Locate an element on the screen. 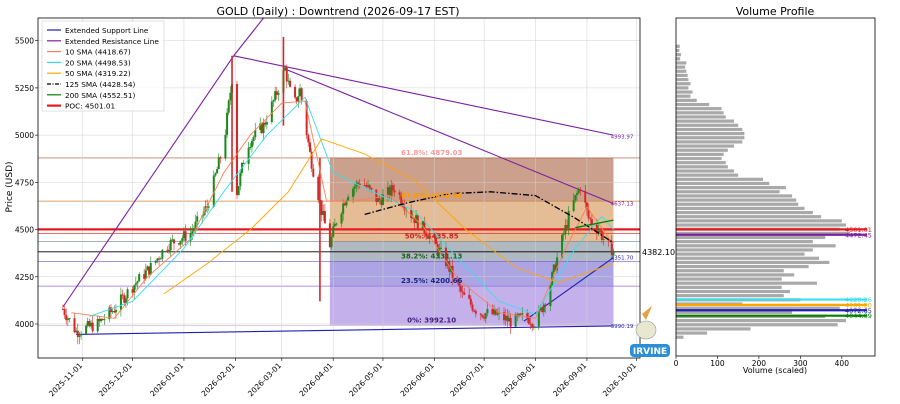  irvine-logo: IRVINE is located at coordinates (650, 331).